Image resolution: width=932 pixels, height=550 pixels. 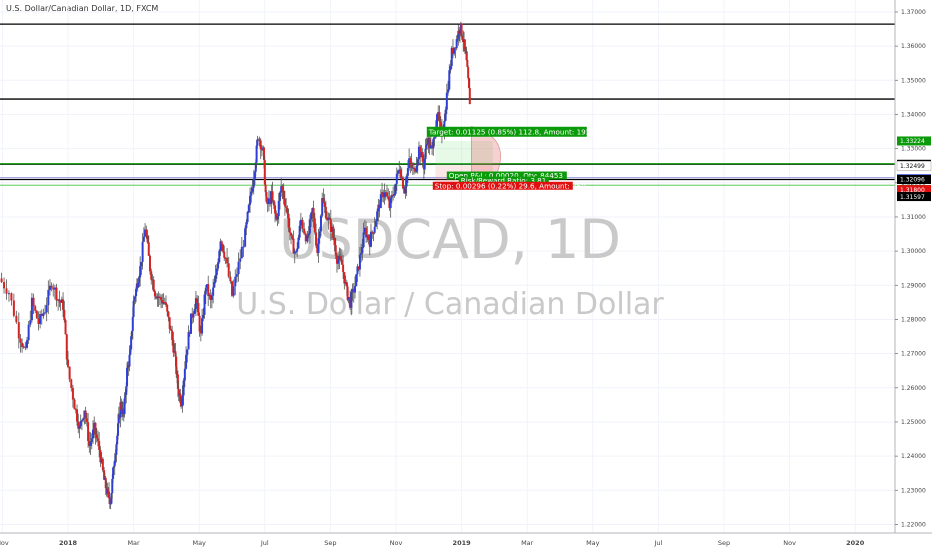 What do you see at coordinates (68, 543) in the screenshot?
I see `x-tick-label: 2018` at bounding box center [68, 543].